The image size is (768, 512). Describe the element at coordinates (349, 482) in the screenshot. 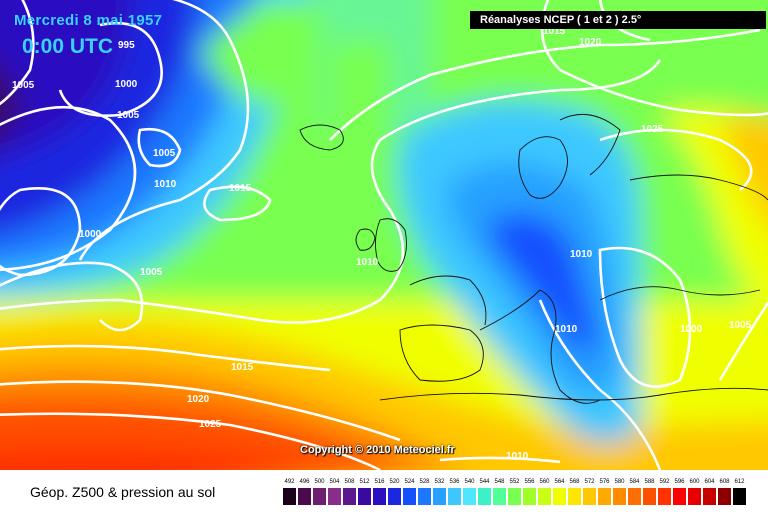

I see `legend-value: 508` at that location.